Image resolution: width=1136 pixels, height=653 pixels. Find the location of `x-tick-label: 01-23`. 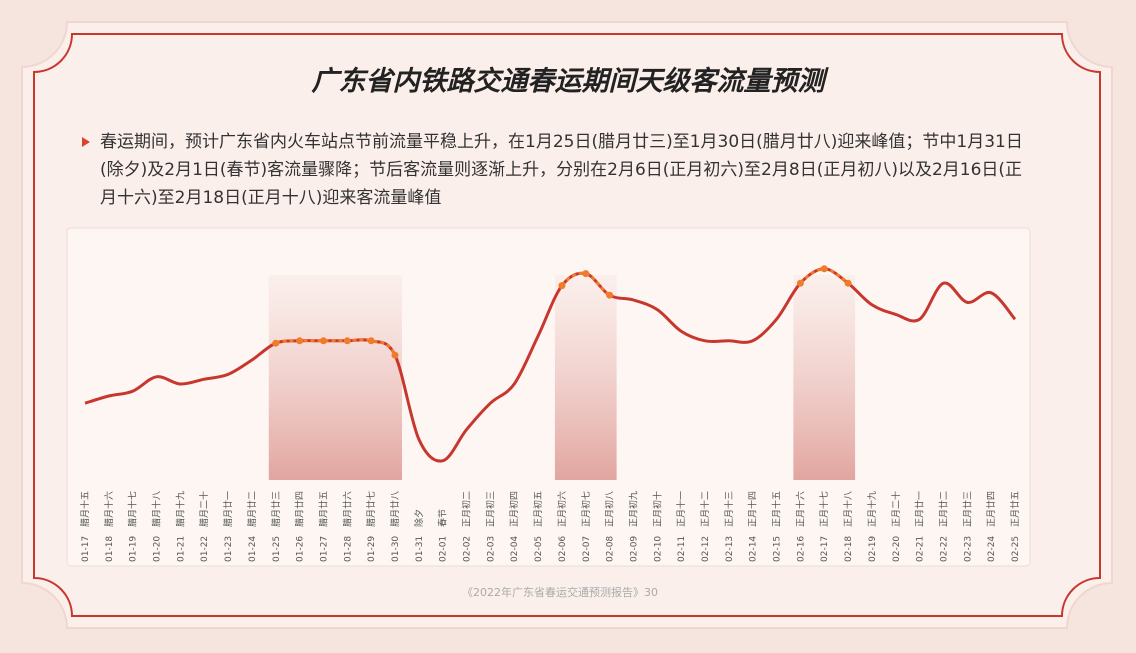

x-tick-label: 01-23 is located at coordinates (229, 549).